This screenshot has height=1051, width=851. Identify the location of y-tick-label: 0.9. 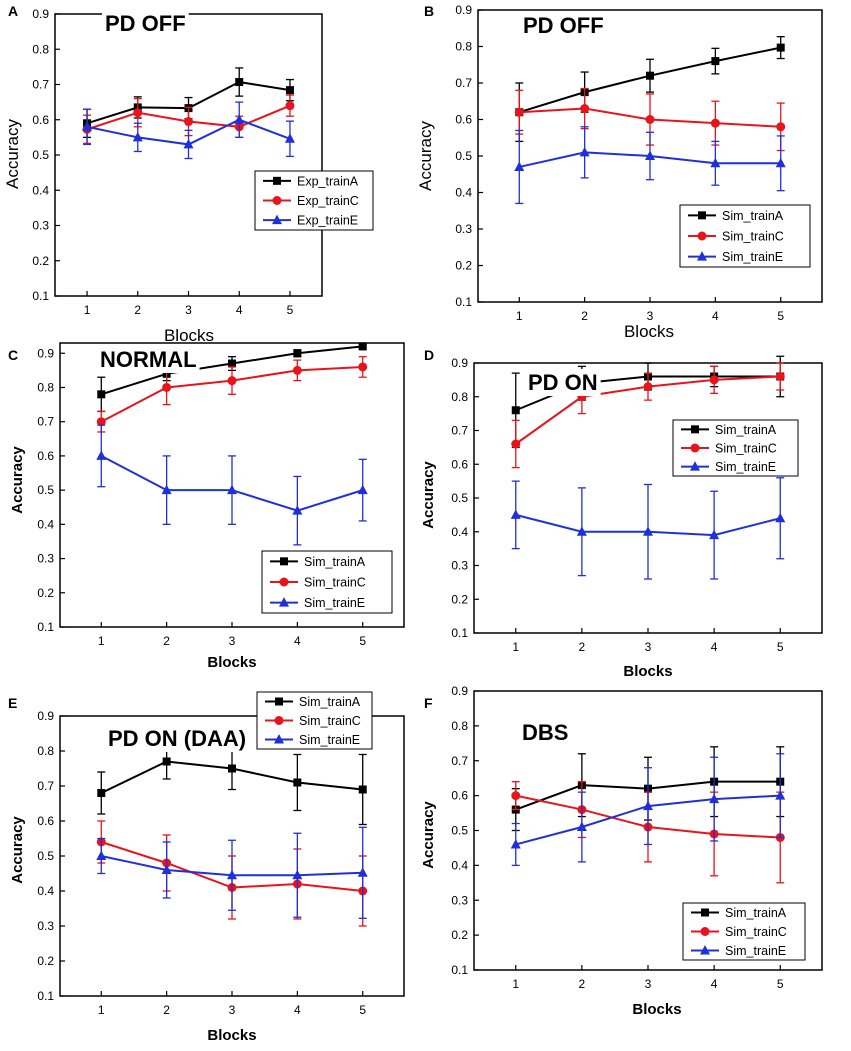
(463, 10).